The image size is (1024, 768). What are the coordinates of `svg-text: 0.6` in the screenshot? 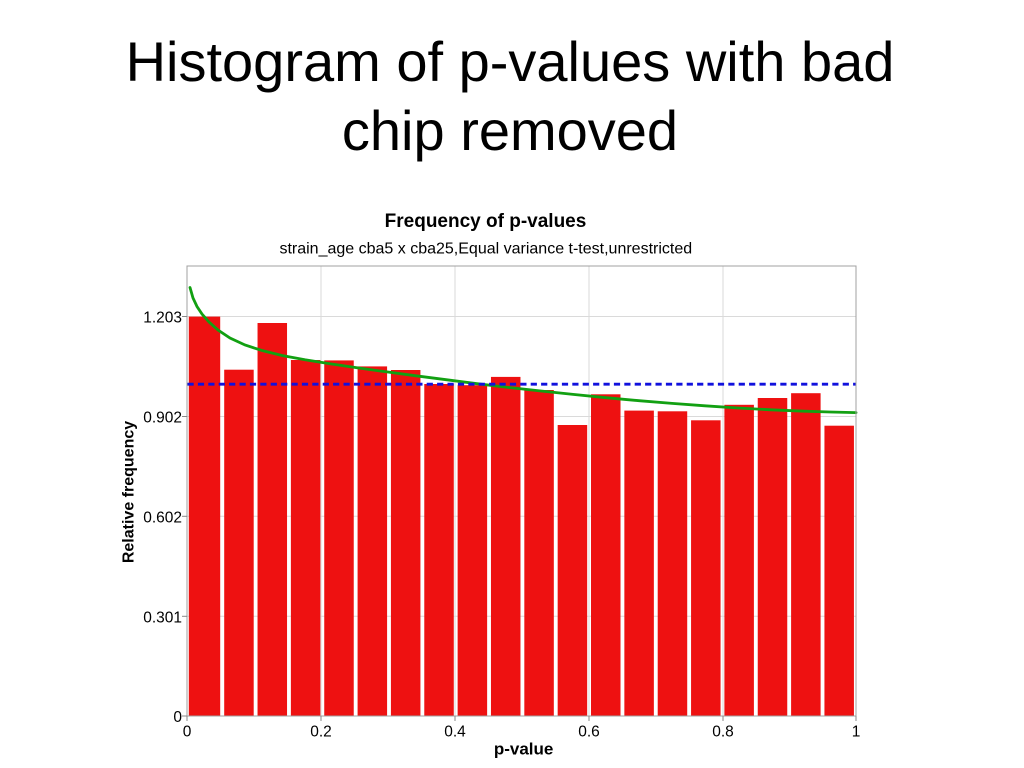 It's located at (589, 731).